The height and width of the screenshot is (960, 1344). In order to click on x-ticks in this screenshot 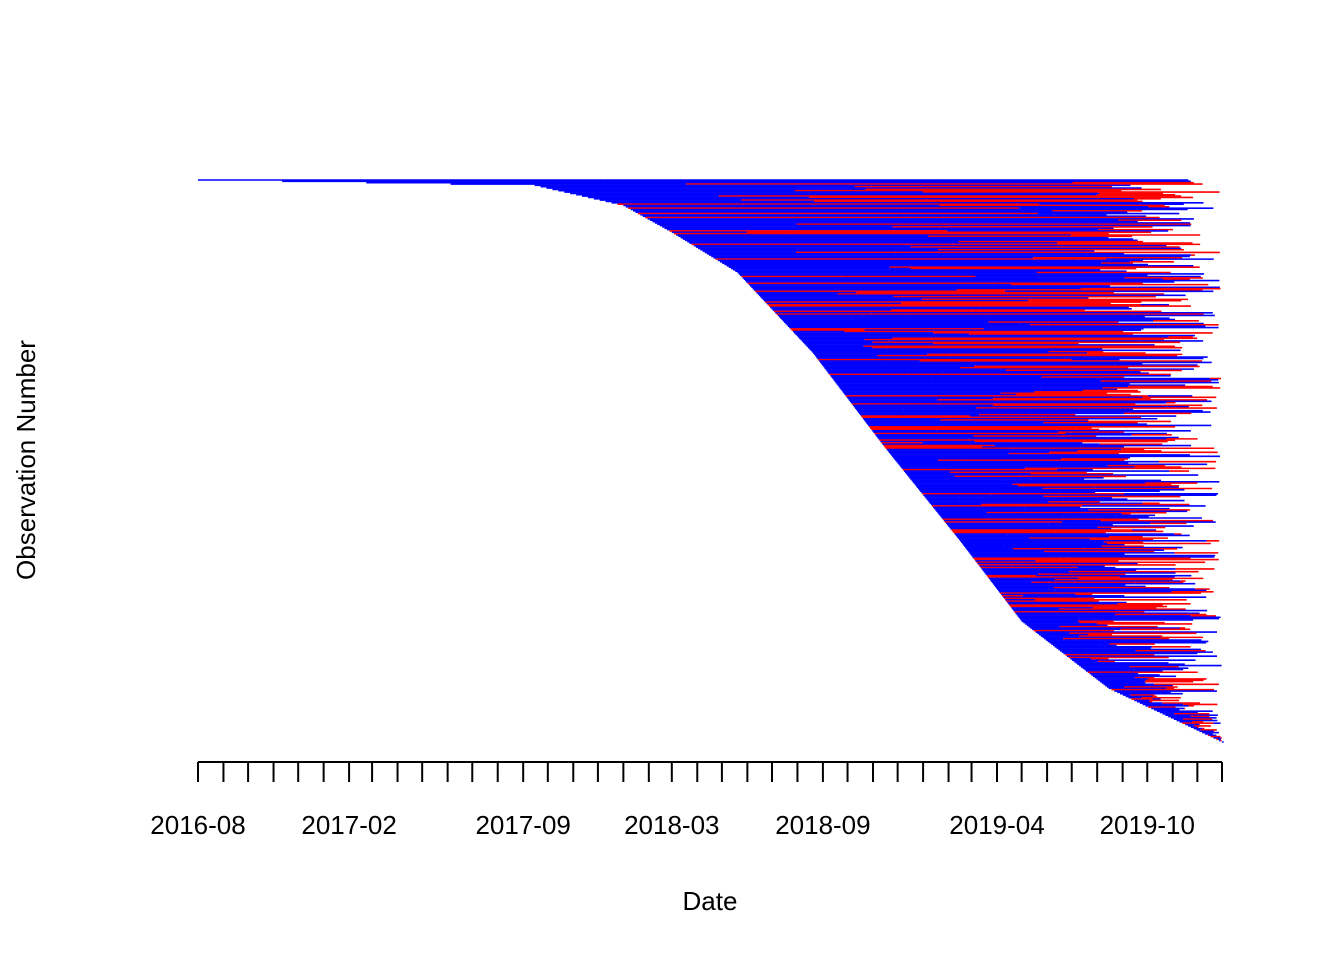, I will do `click(710, 772)`.